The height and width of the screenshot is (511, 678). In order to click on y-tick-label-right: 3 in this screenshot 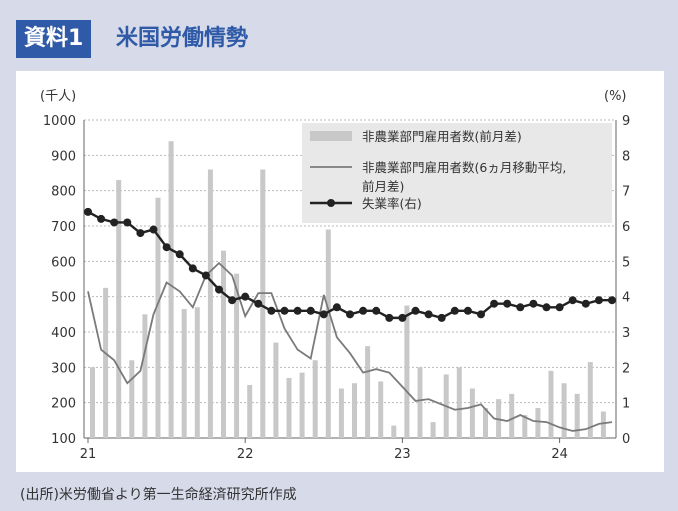, I will do `click(626, 333)`.